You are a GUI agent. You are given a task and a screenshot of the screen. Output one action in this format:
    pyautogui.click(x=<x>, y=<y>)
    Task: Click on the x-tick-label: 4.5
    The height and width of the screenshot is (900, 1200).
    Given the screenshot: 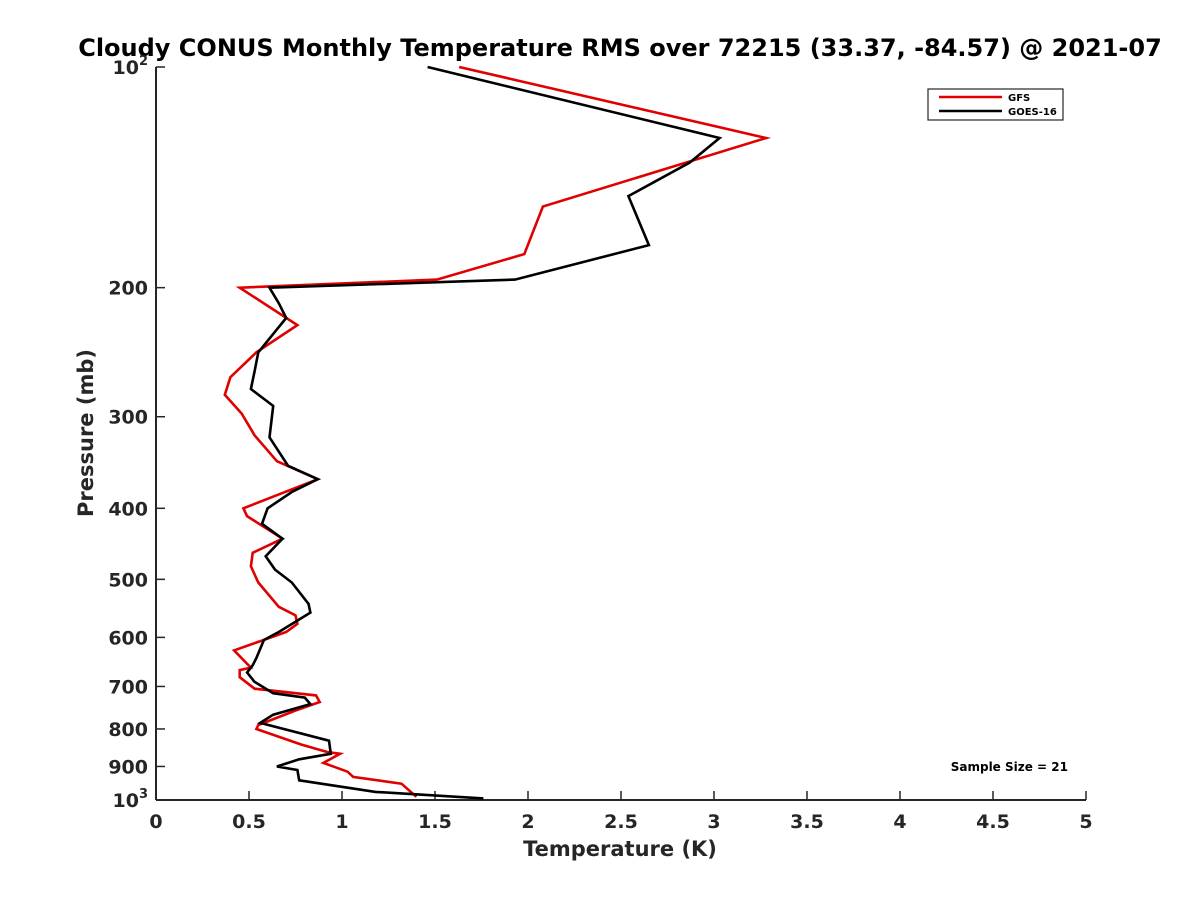 What is the action you would take?
    pyautogui.click(x=993, y=822)
    